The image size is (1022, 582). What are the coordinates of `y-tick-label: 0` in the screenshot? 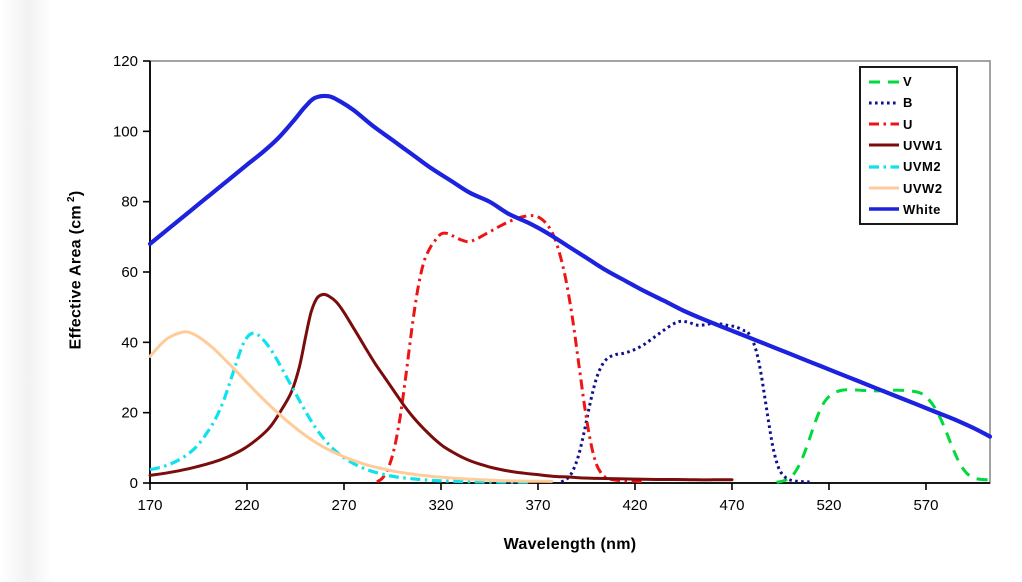 It's located at (134, 483).